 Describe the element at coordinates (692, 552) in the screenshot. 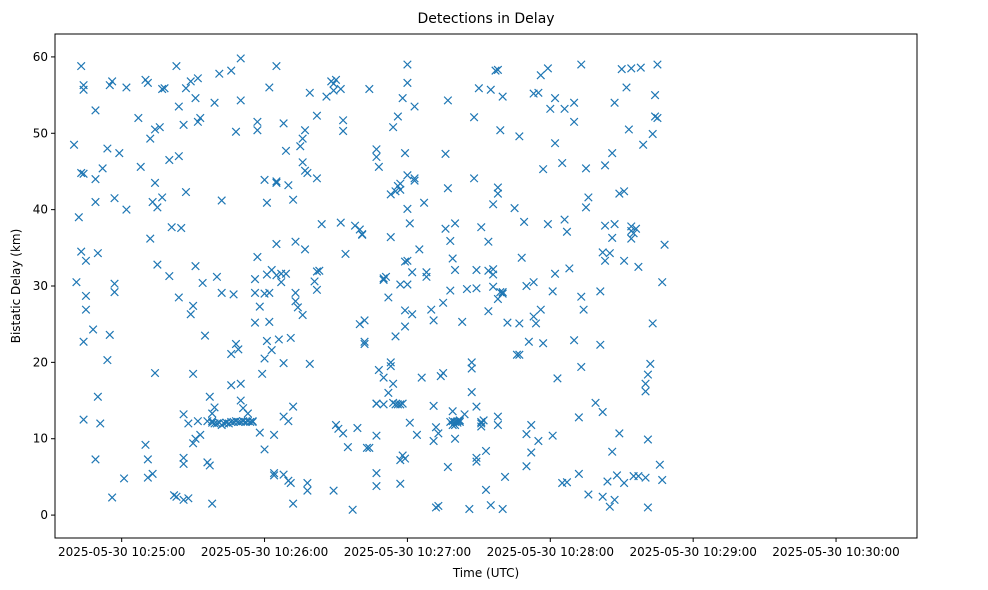

I see `x-tick-label: 2025-05-30 10:29:00` at that location.